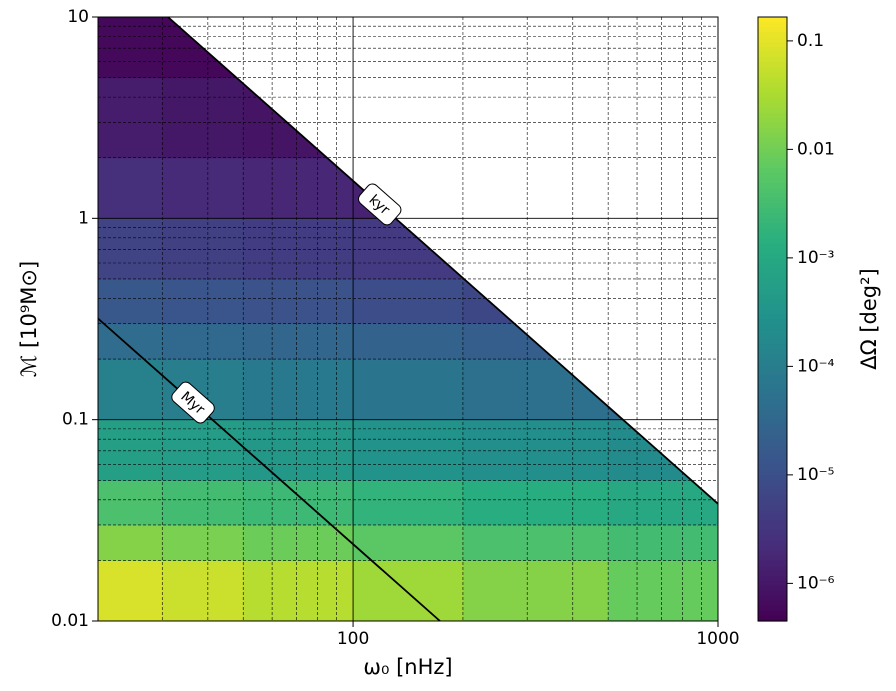 This screenshot has height=691, width=896. I want to click on line-label-box, so click(193, 402).